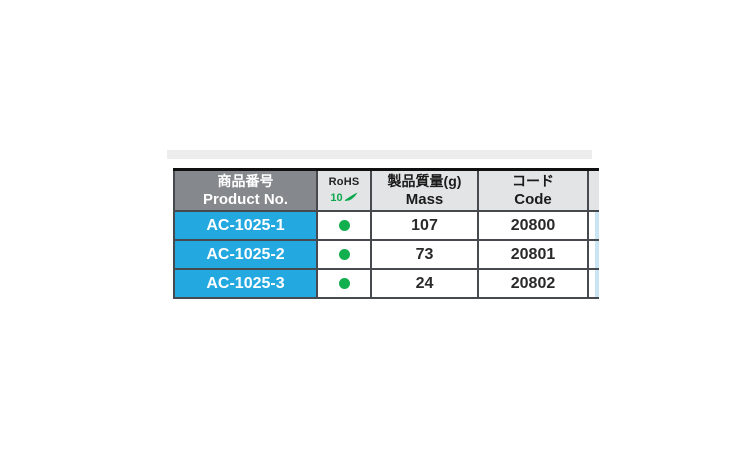  What do you see at coordinates (245, 199) in the screenshot?
I see `header-product-no-en: Product No.` at bounding box center [245, 199].